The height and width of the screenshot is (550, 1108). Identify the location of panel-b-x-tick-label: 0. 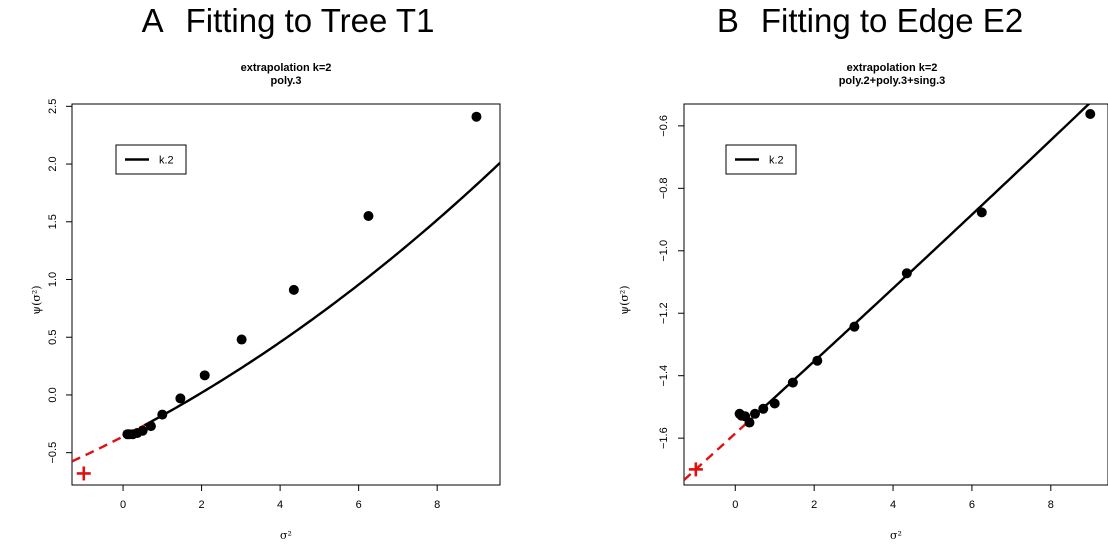
(735, 505).